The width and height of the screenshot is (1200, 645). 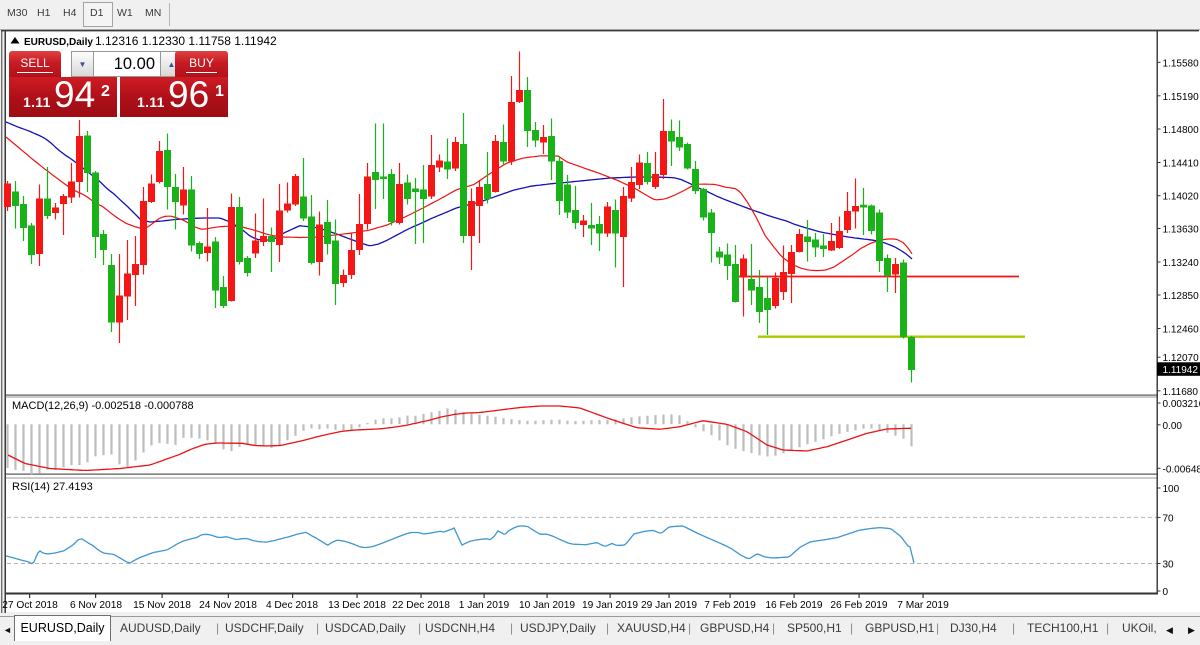 What do you see at coordinates (730, 605) in the screenshot?
I see `svg-text: 7 Feb 2019` at bounding box center [730, 605].